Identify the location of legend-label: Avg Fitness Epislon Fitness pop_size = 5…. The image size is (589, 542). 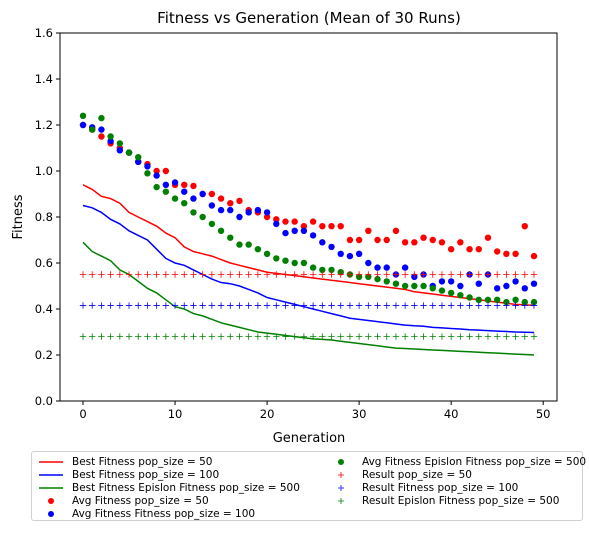
(474, 462).